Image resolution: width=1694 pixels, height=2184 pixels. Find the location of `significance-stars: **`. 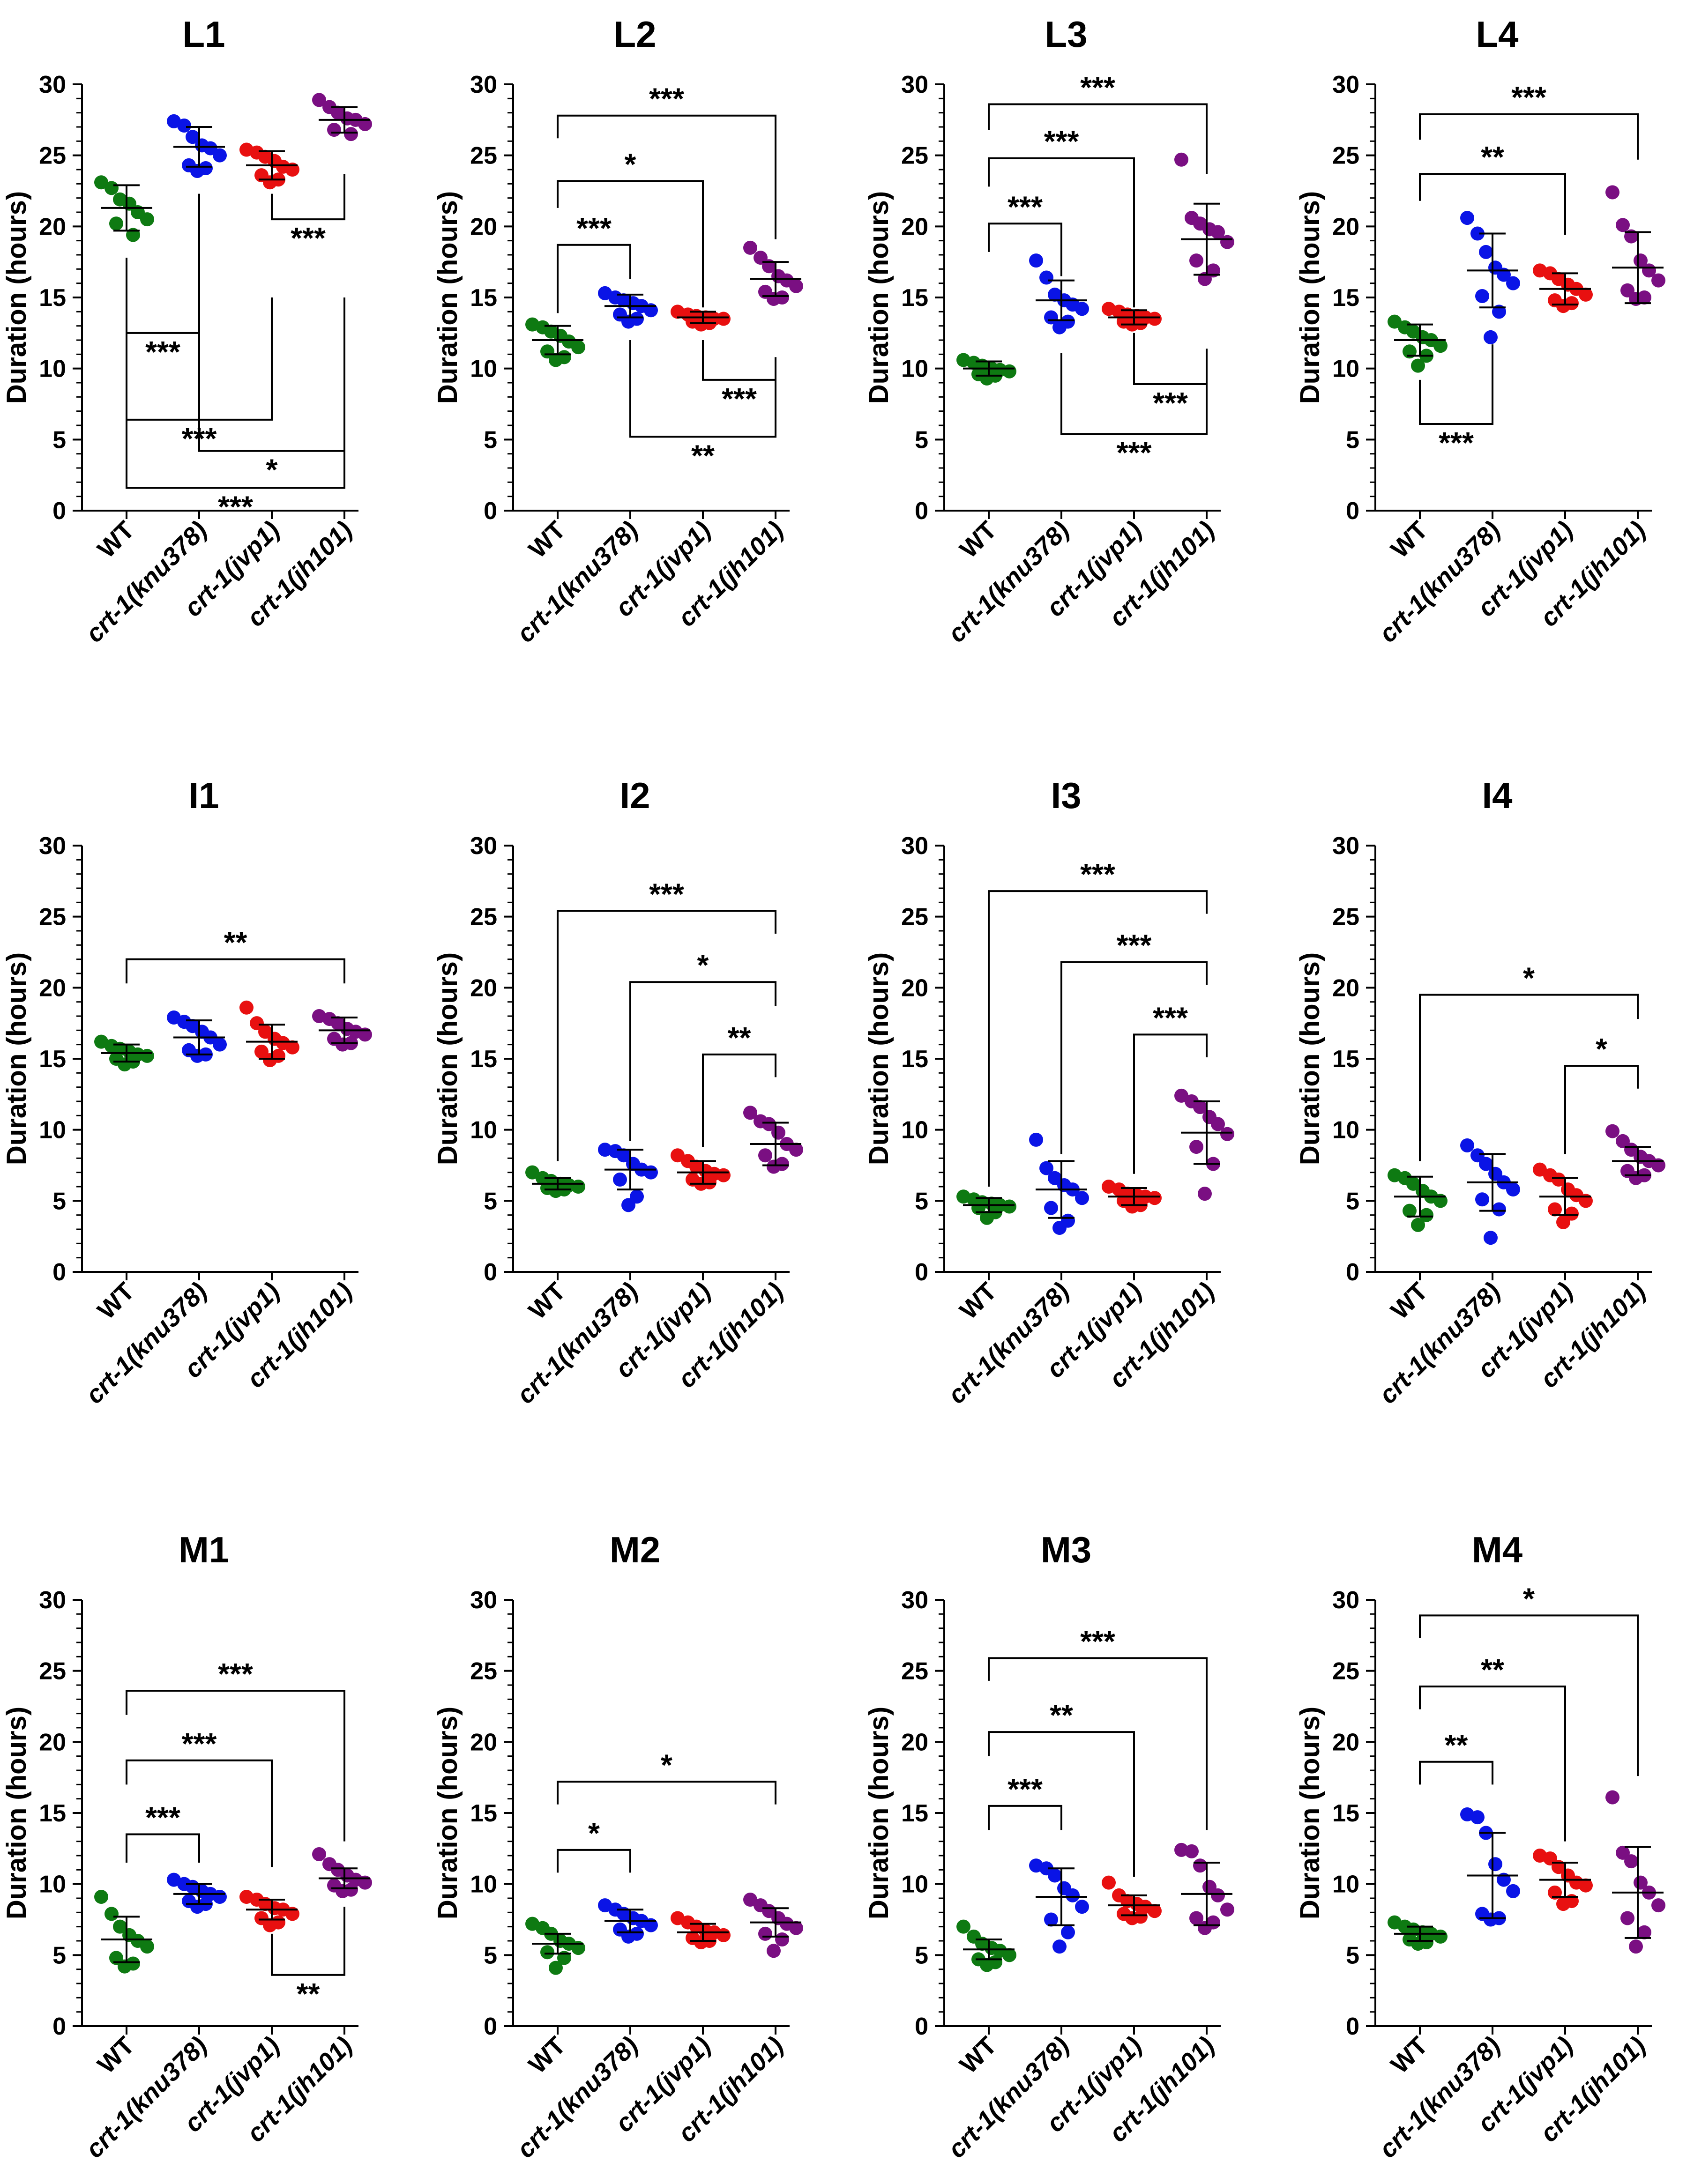

significance-stars: ** is located at coordinates (1492, 1669).